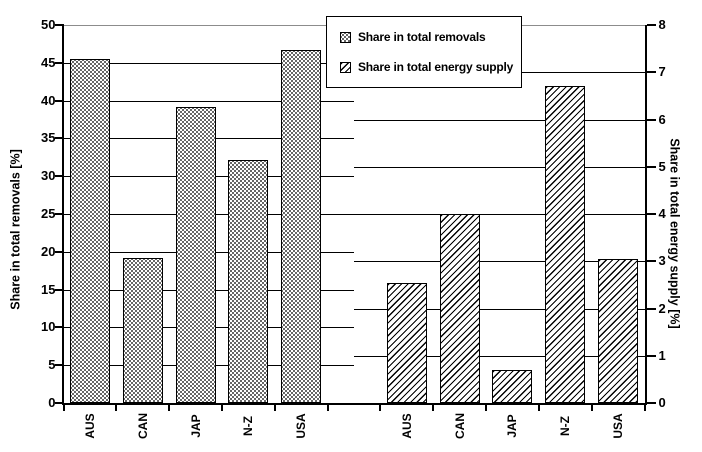 The image size is (702, 452). Describe the element at coordinates (89, 231) in the screenshot. I see `bar-removals-aus` at that location.